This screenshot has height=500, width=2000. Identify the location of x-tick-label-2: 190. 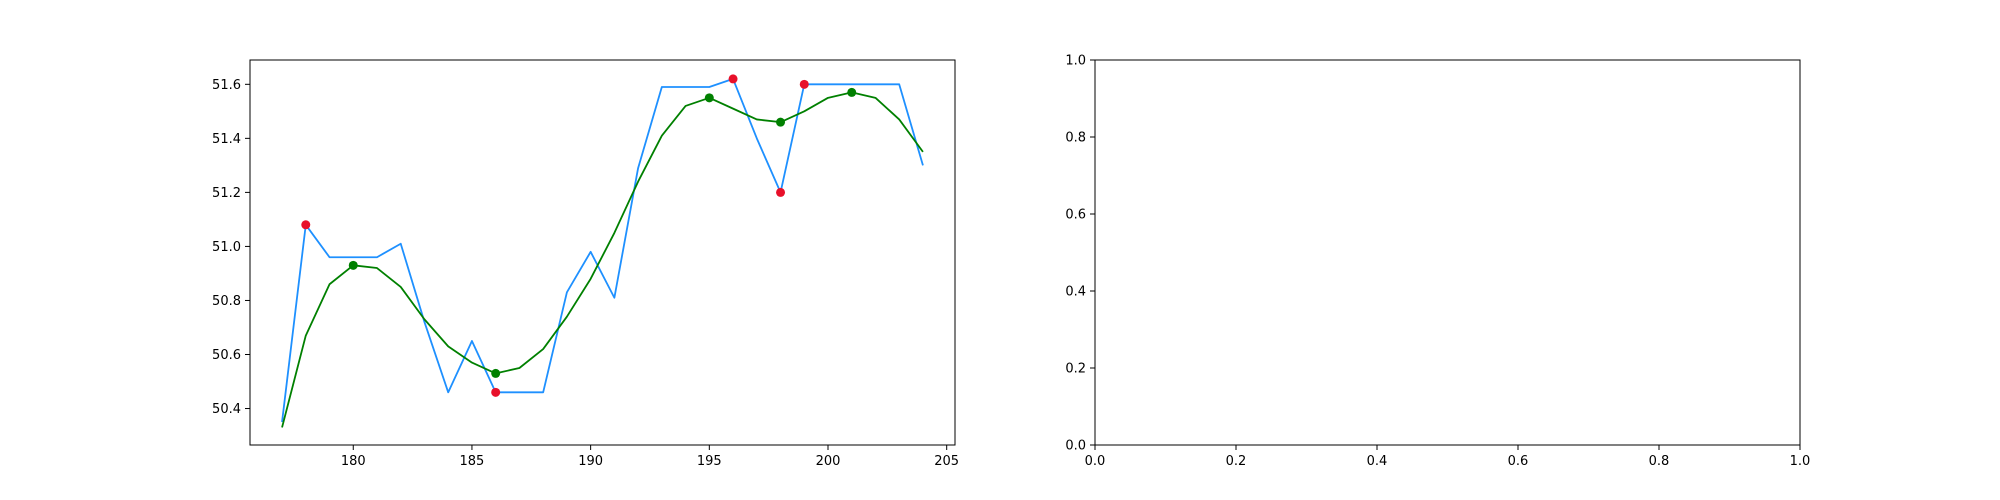
(590, 461).